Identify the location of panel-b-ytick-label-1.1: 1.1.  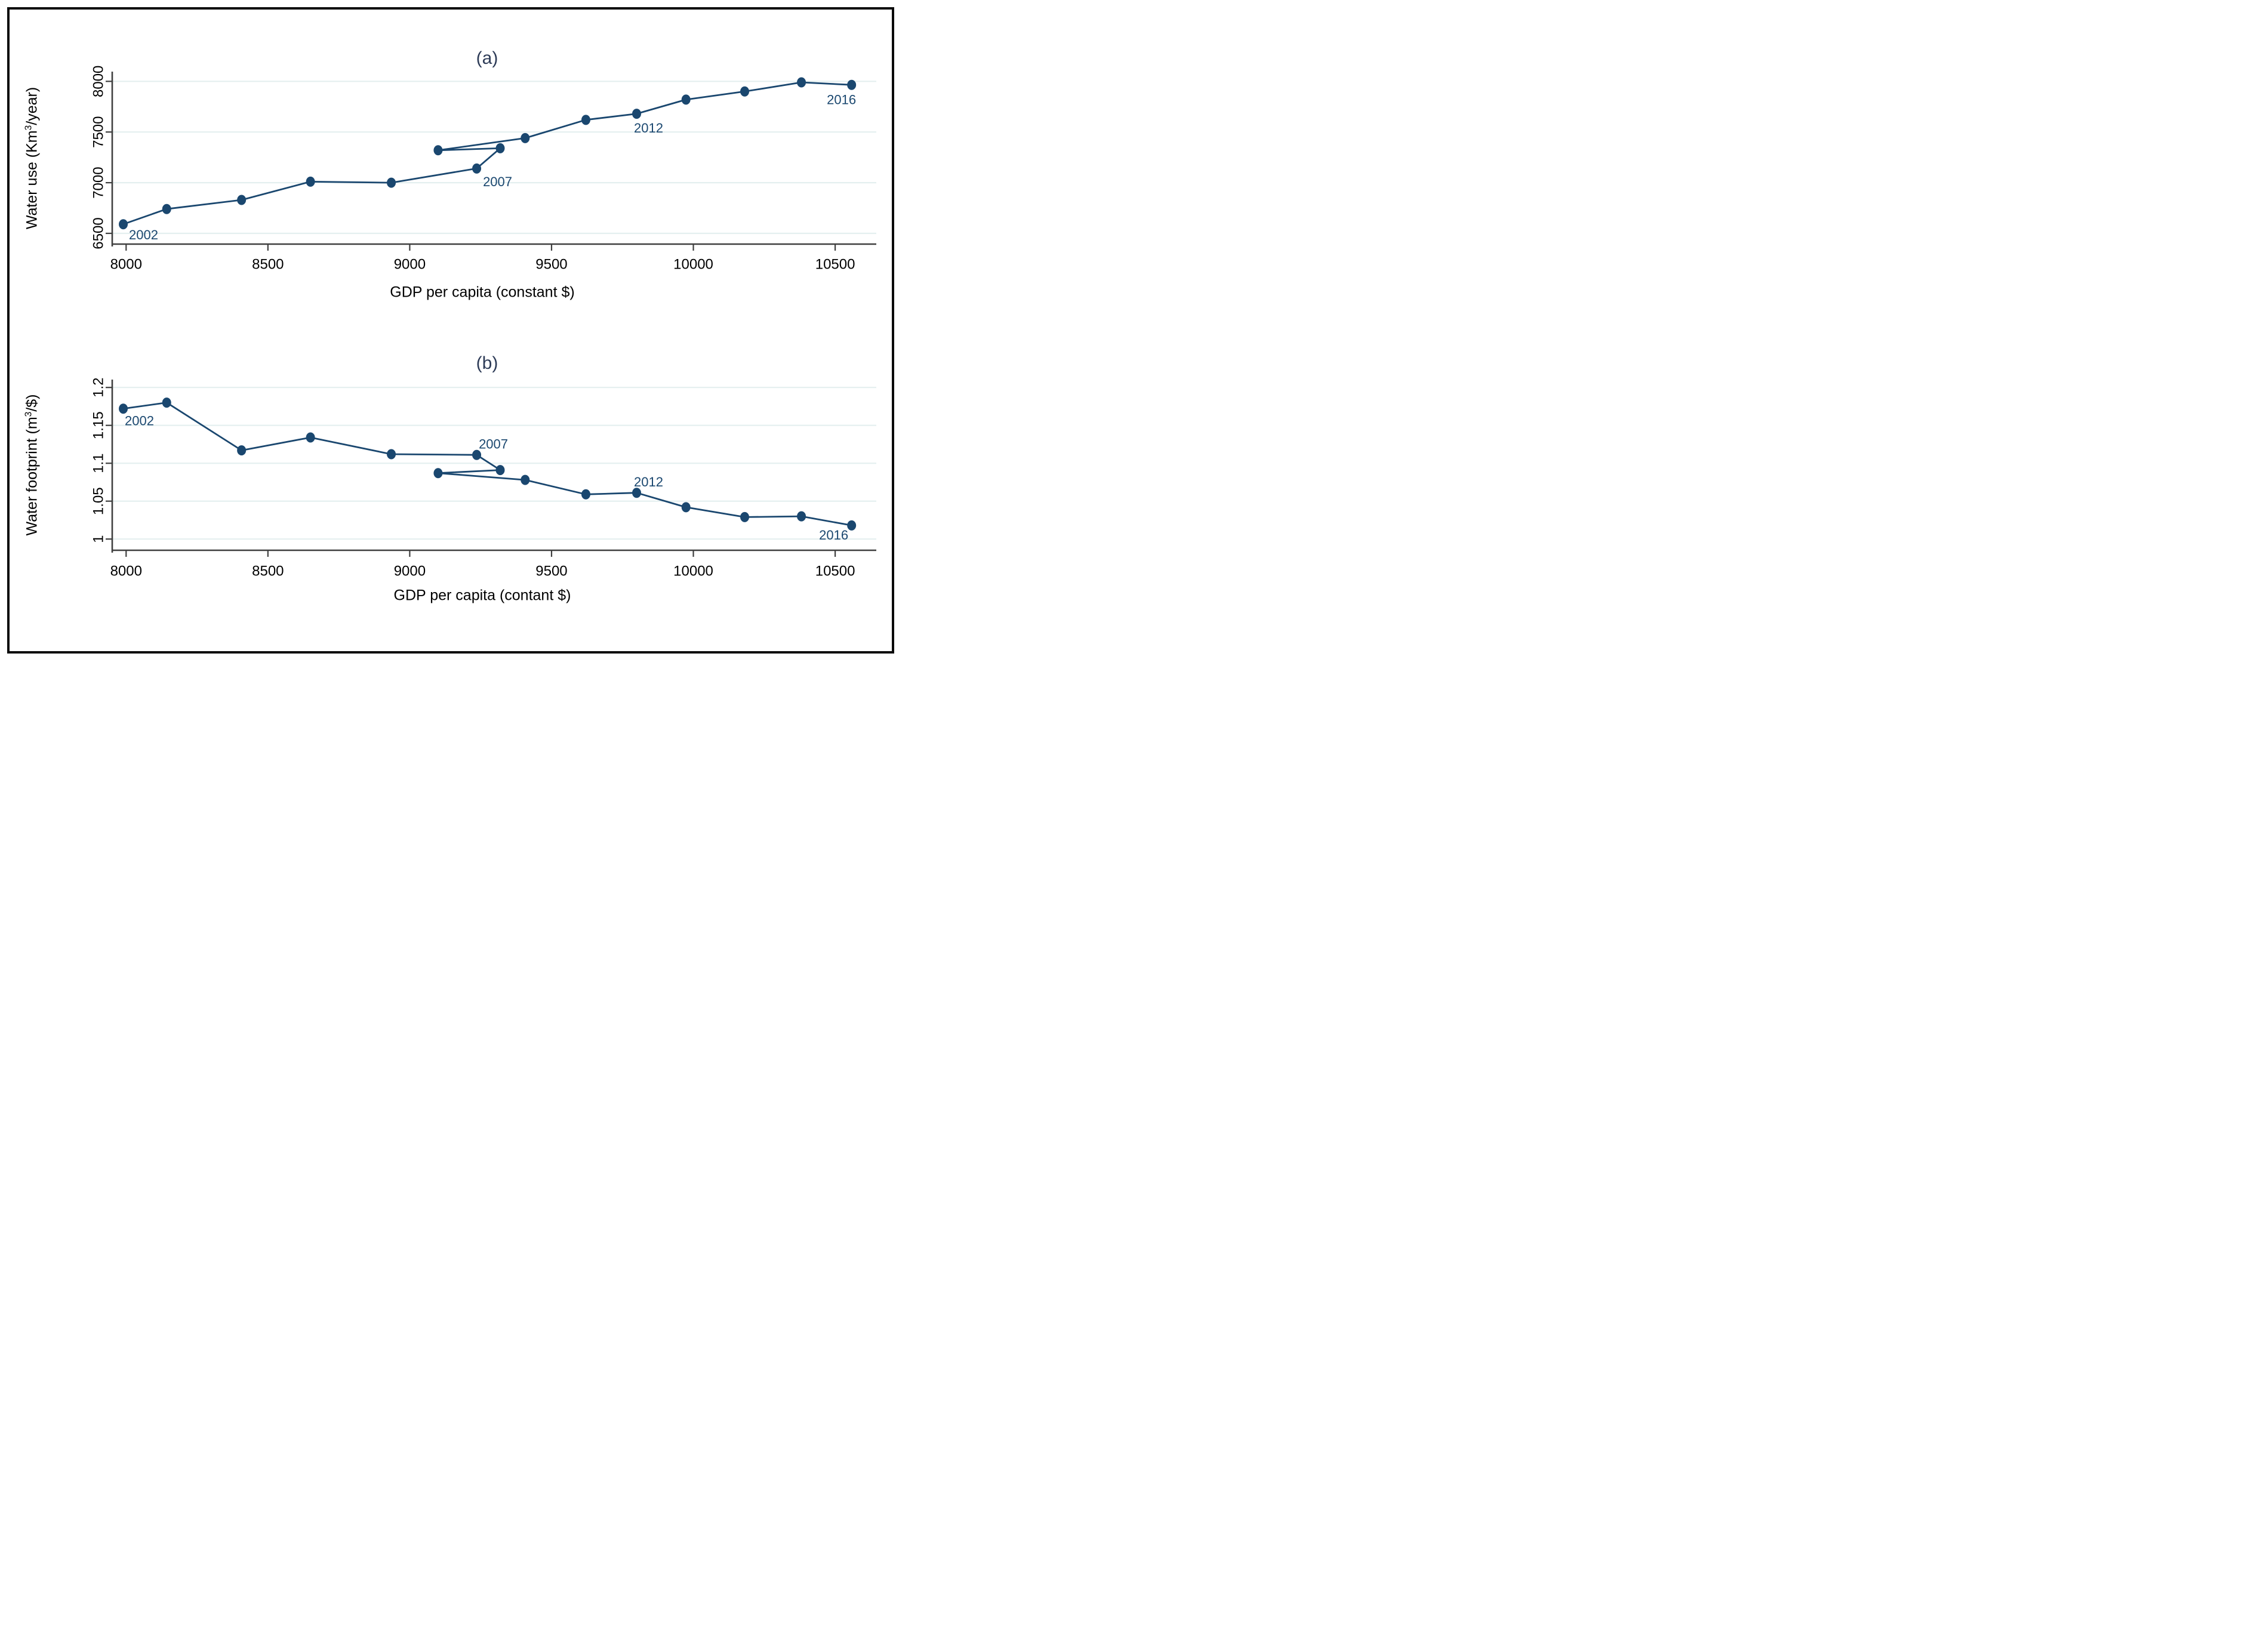
(99, 463).